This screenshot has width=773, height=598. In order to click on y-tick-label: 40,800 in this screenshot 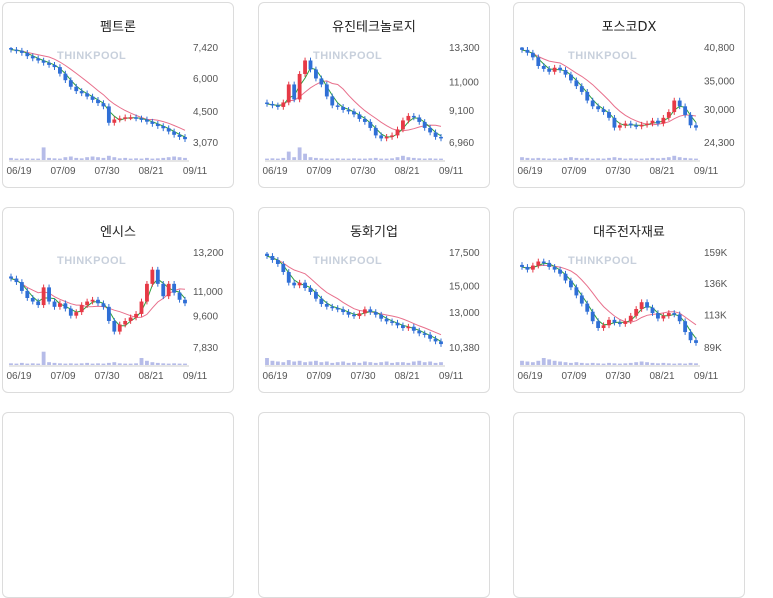, I will do `click(719, 48)`.